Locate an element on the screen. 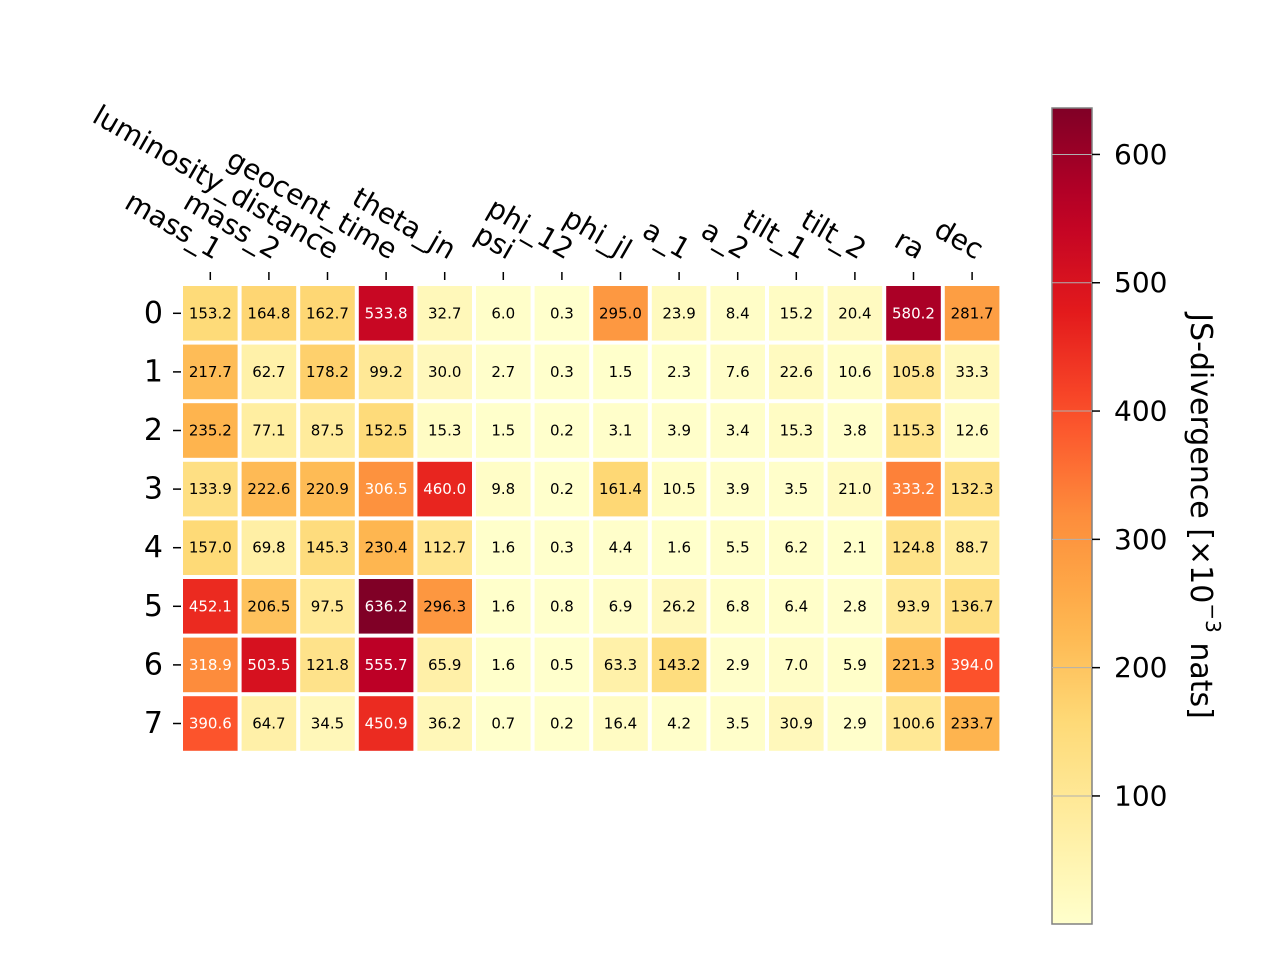 The width and height of the screenshot is (1280, 960). cell-value-label: 636.2 is located at coordinates (386, 606).